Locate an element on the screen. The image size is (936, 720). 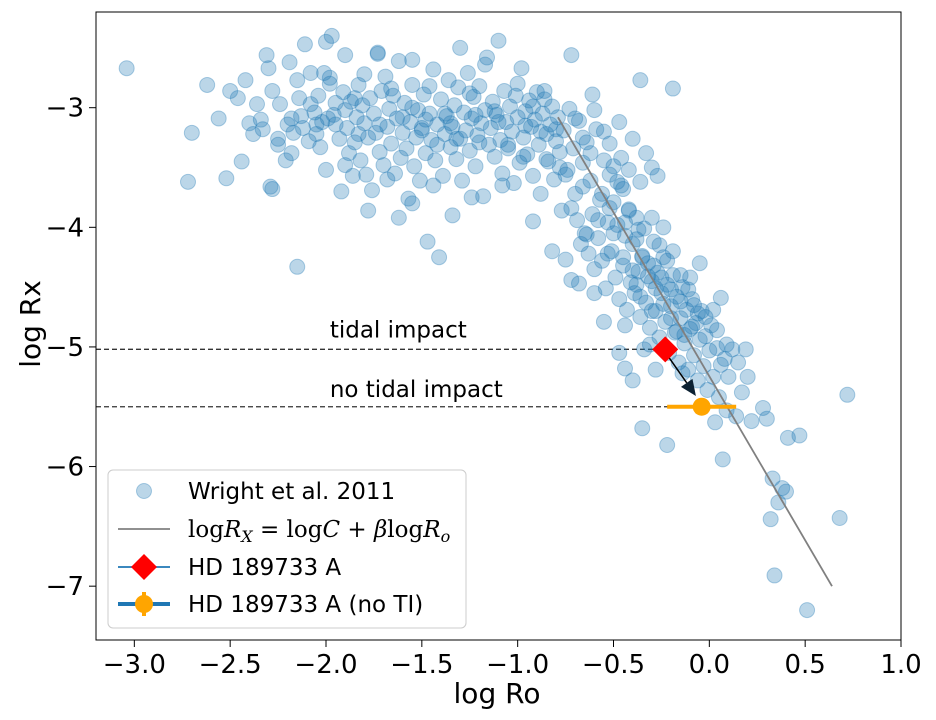
x-axis-ticks: −3.0 −2.5 −2.0 −1.5 −1.0 −0.5 0.0 0.5 1.0 is located at coordinates (512, 660).